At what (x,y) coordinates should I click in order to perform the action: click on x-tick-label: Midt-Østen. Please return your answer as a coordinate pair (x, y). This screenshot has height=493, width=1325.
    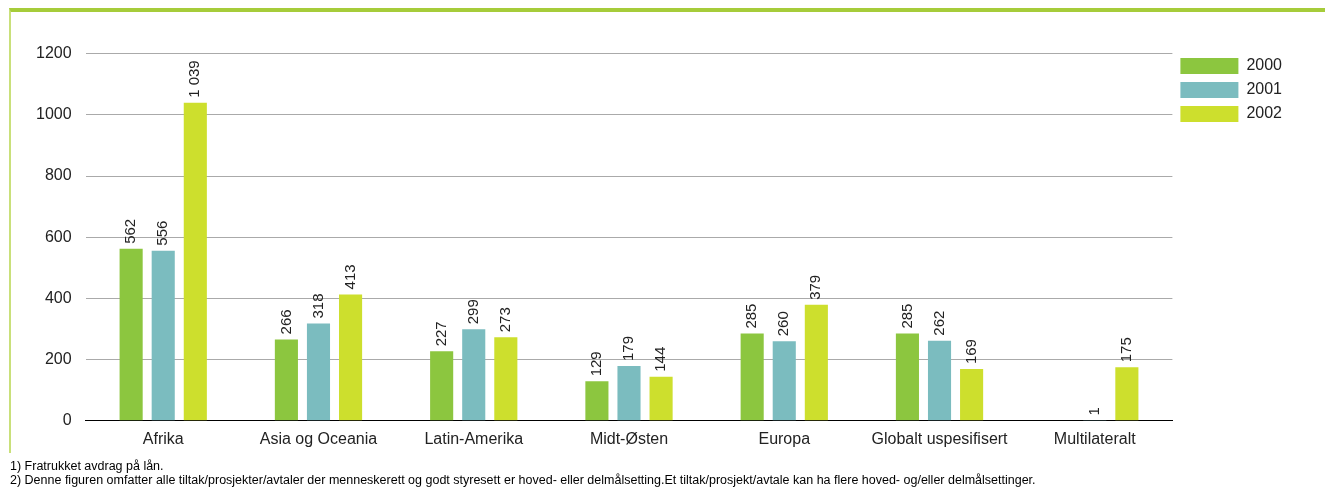
    Looking at the image, I should click on (629, 438).